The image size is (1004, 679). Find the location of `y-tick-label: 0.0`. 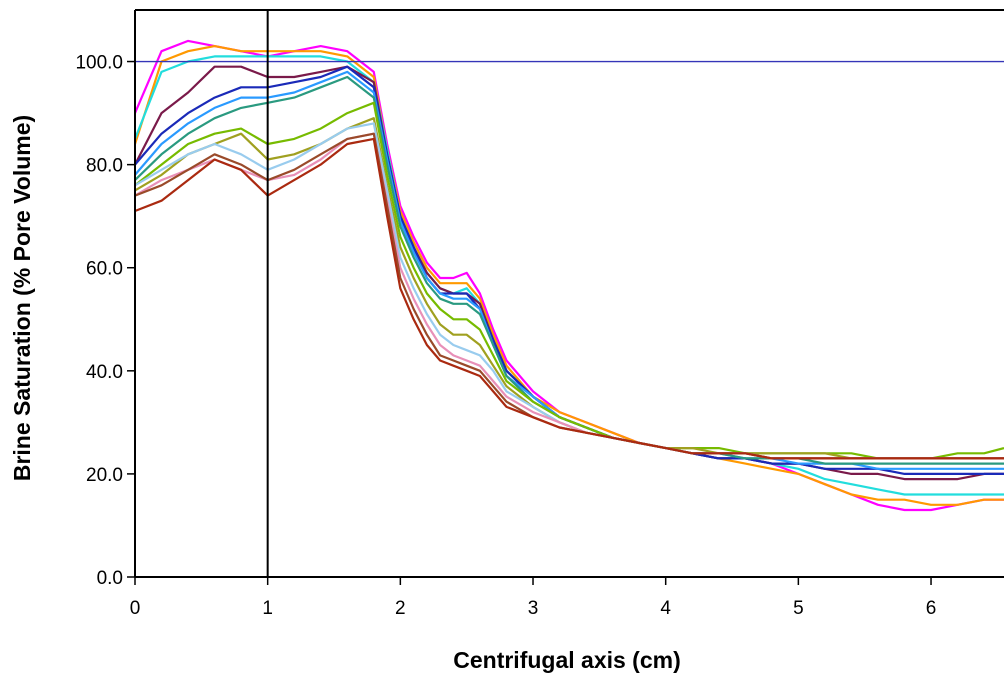

y-tick-label: 0.0 is located at coordinates (110, 578).